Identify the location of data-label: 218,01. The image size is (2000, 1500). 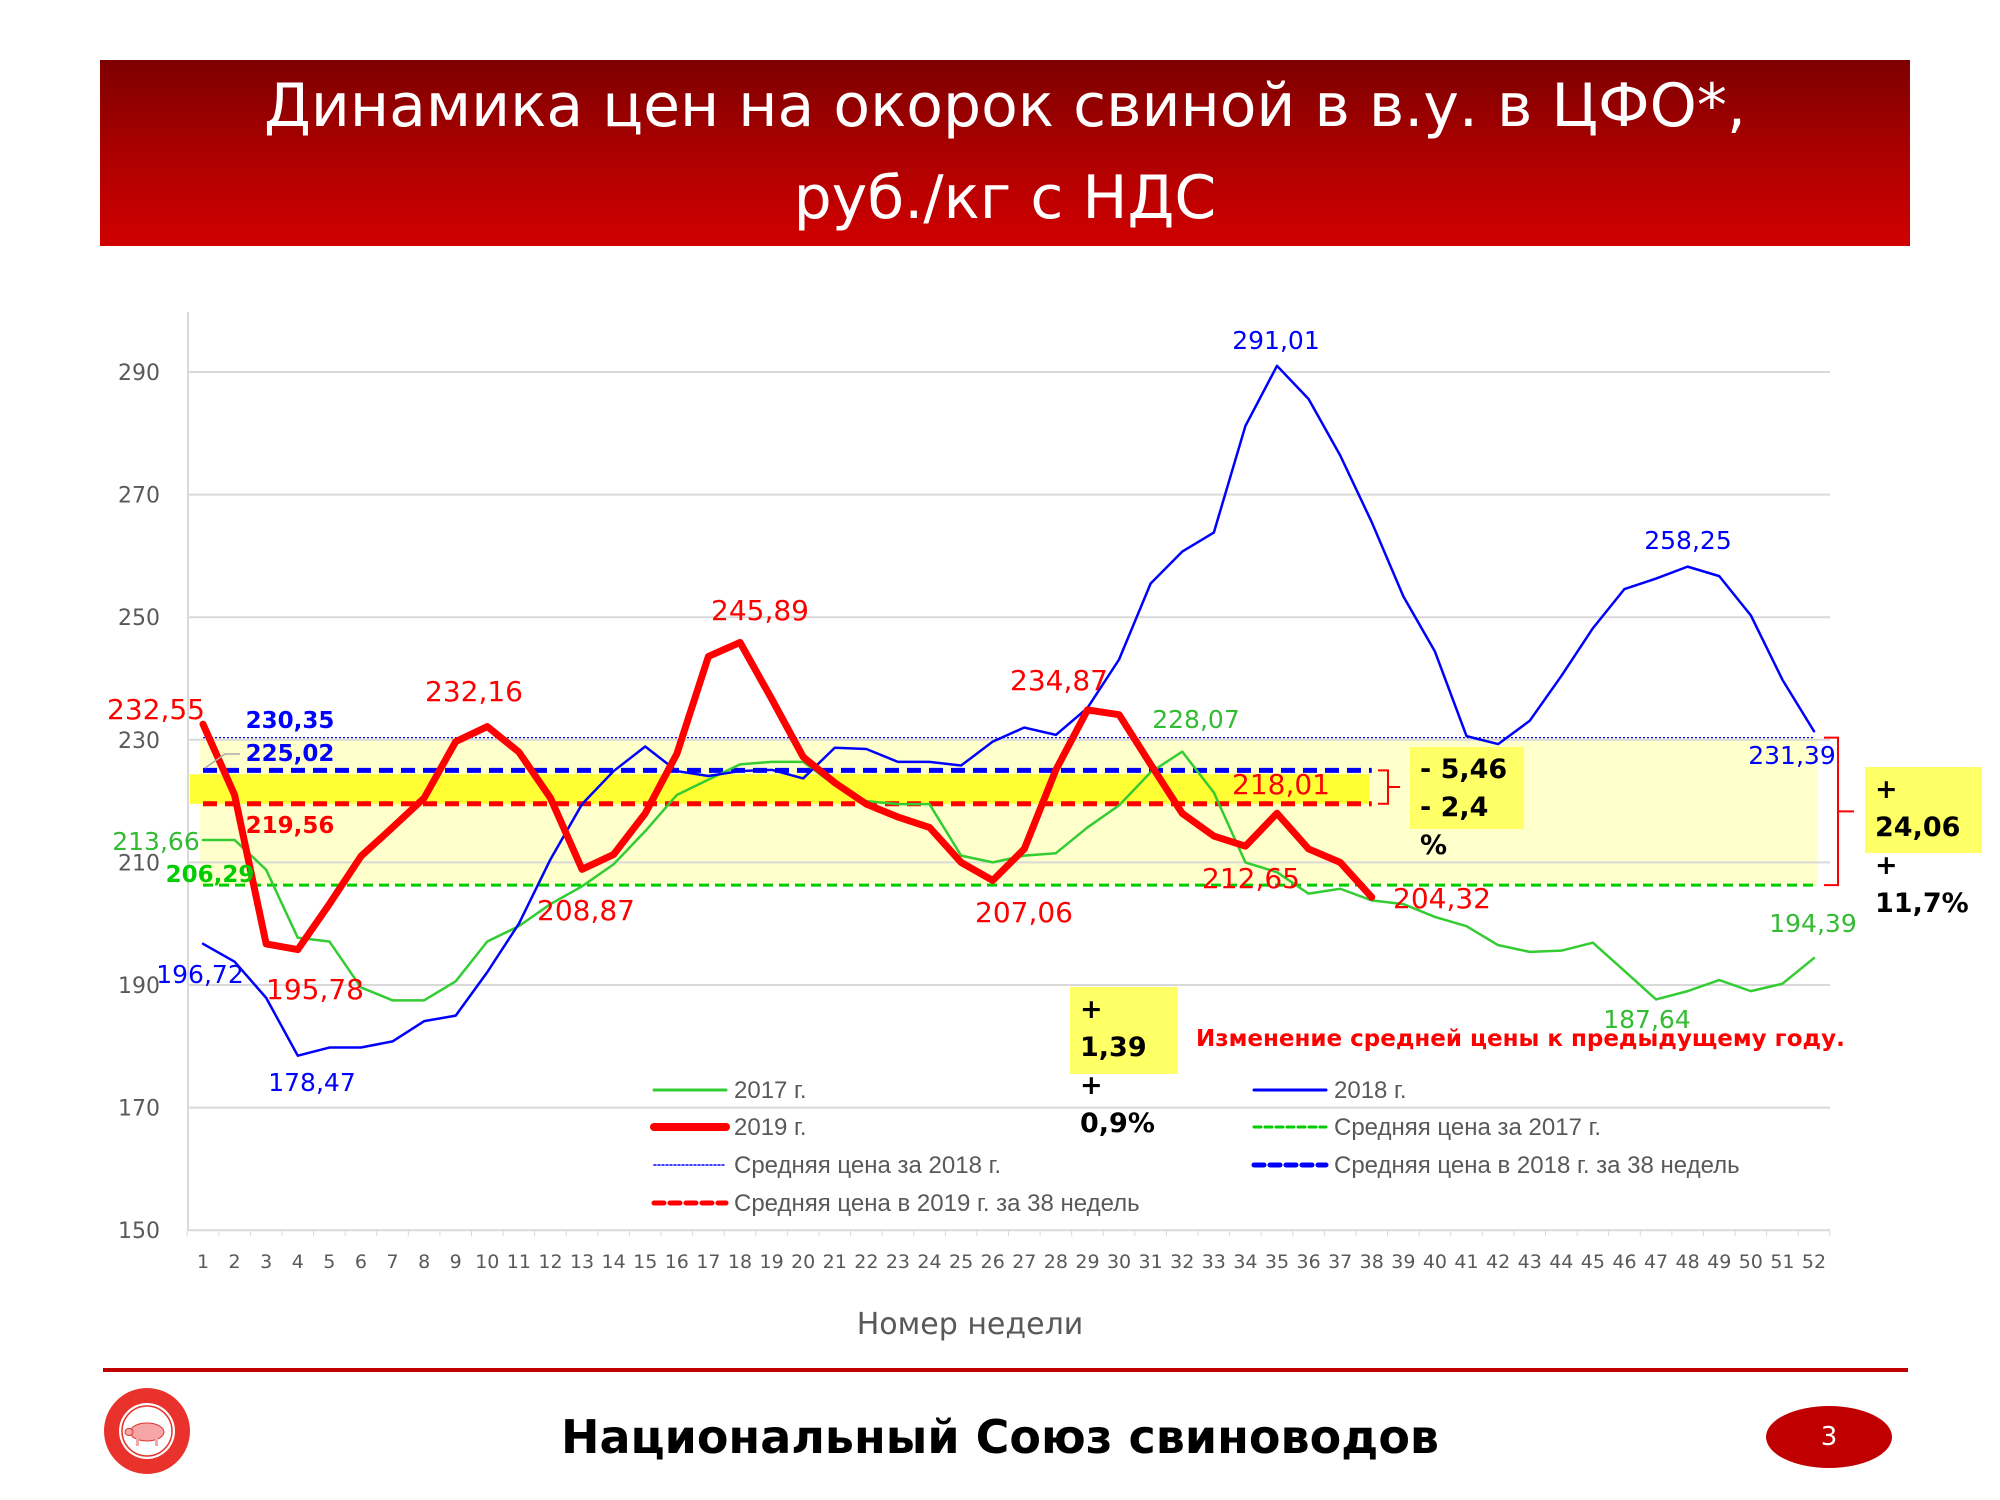
(1281, 784).